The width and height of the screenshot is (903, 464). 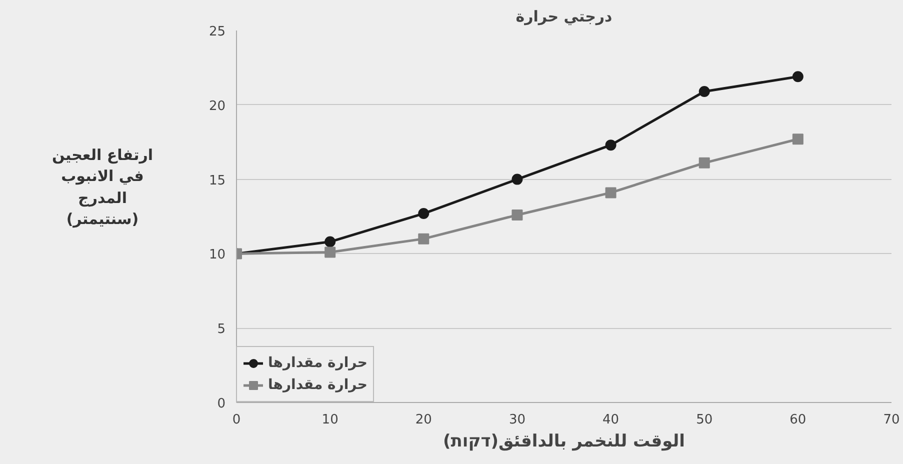 What do you see at coordinates (330, 420) in the screenshot?
I see `x-tick-label: 10` at bounding box center [330, 420].